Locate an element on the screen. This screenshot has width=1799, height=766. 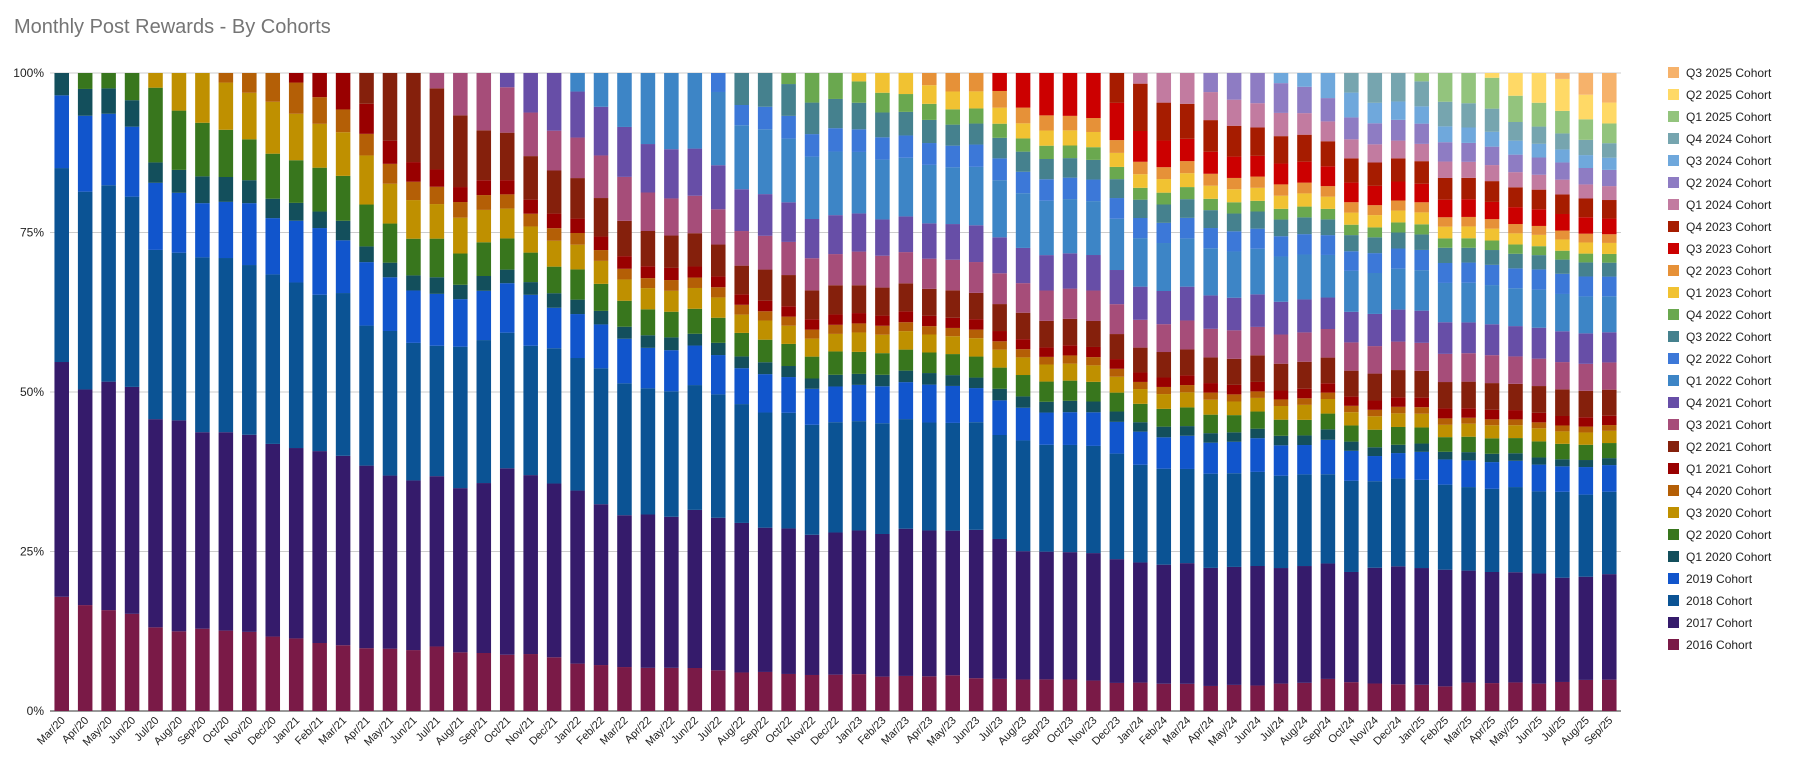
legend-label: Q2 2024 Cohort is located at coordinates (1729, 183).